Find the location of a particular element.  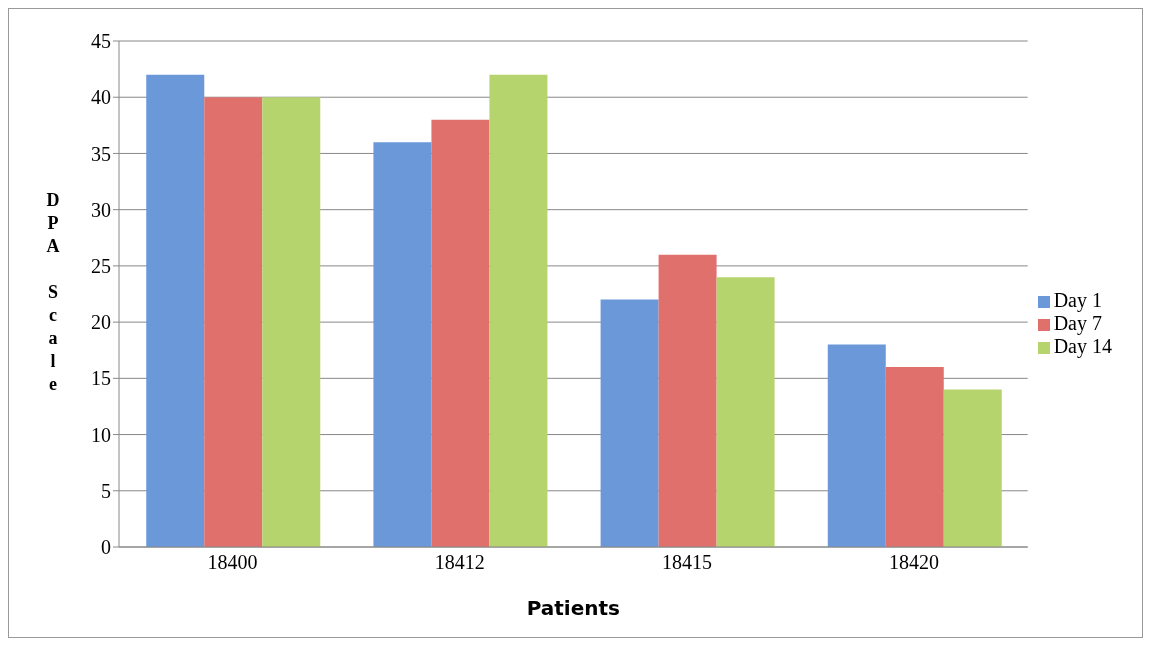

legend-label: Day 14 is located at coordinates (1082, 345).